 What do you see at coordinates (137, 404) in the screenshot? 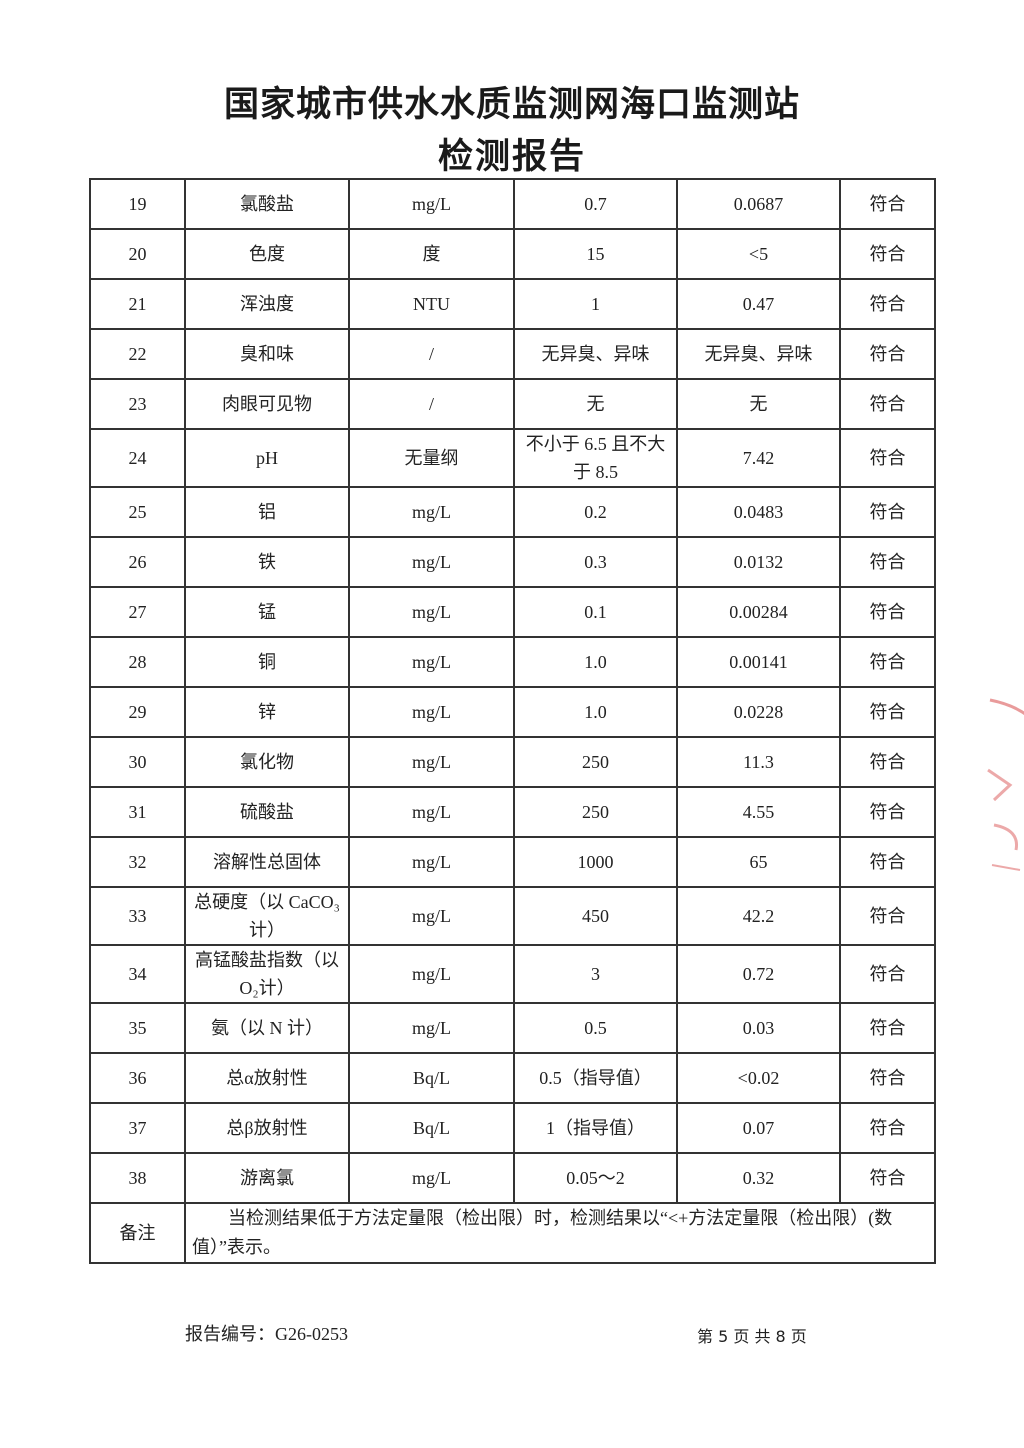
I see `cell-no: 23` at bounding box center [137, 404].